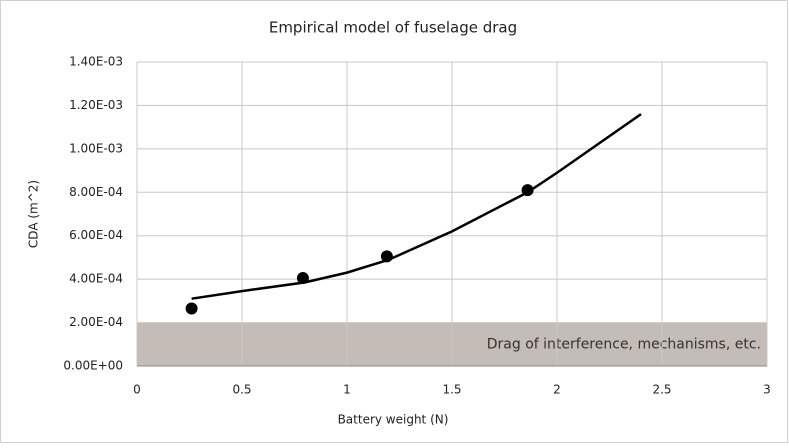  Describe the element at coordinates (34, 214) in the screenshot. I see `y-axis-label: CDA (m^2)` at that location.